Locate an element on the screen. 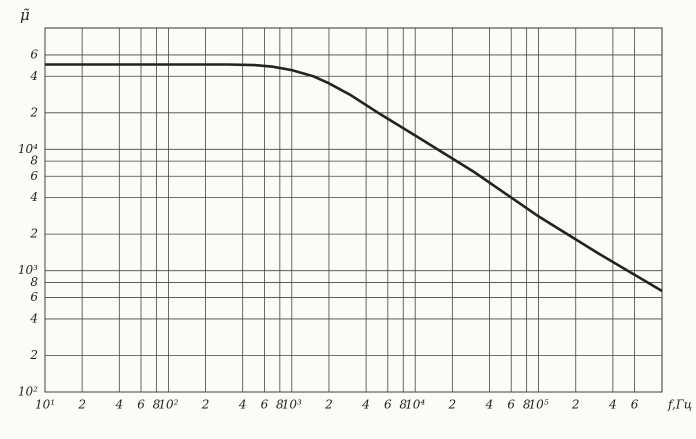 The width and height of the screenshot is (696, 439). y-tick-label: 10² is located at coordinates (28, 392).